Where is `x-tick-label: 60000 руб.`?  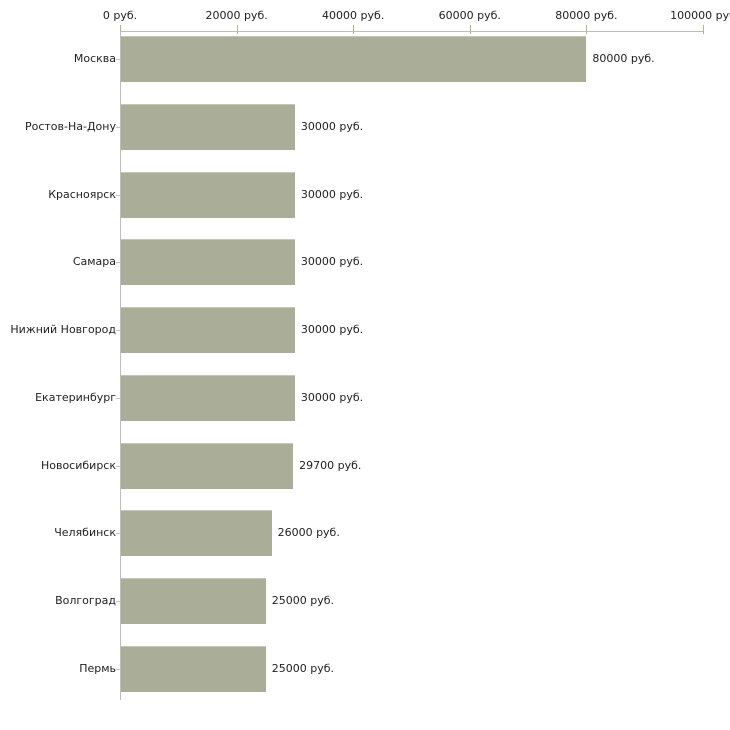
x-tick-label: 60000 руб. is located at coordinates (469, 15).